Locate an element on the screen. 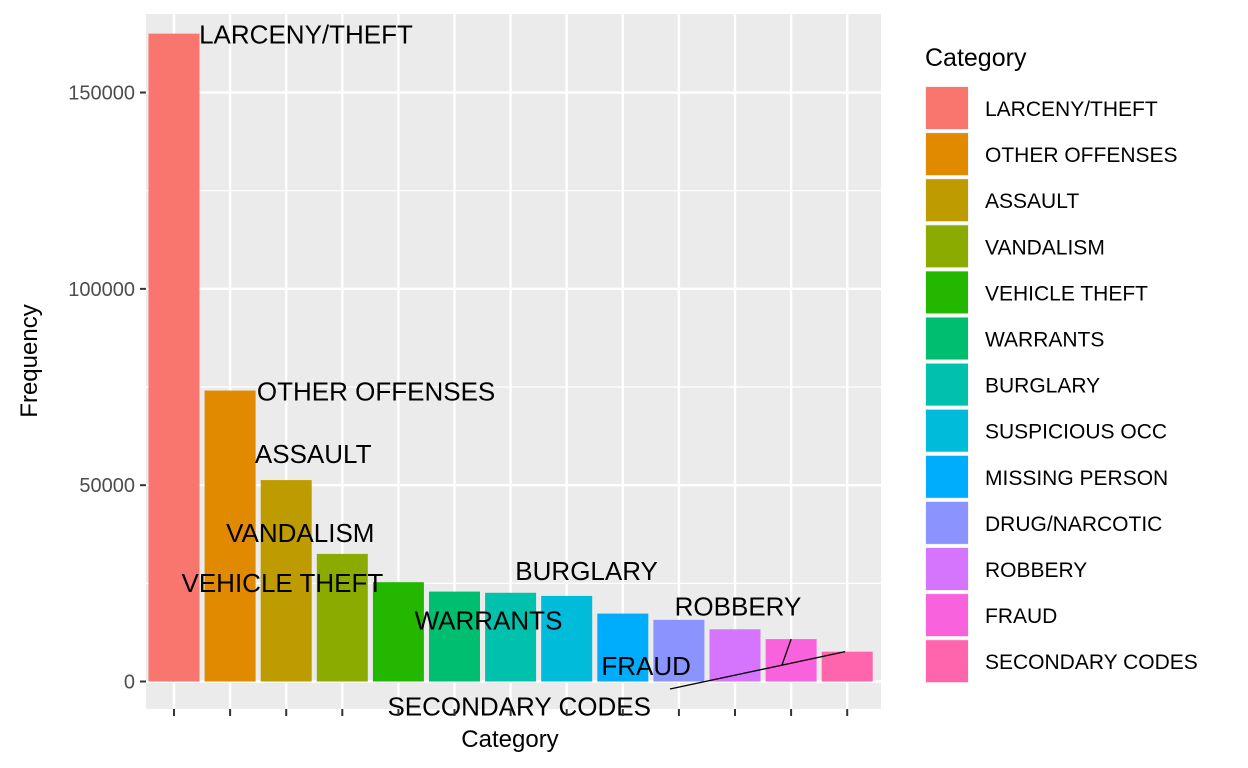 Image resolution: width=1248 pixels, height=768 pixels. bar-label: LARCENY/THEFT is located at coordinates (306, 35).